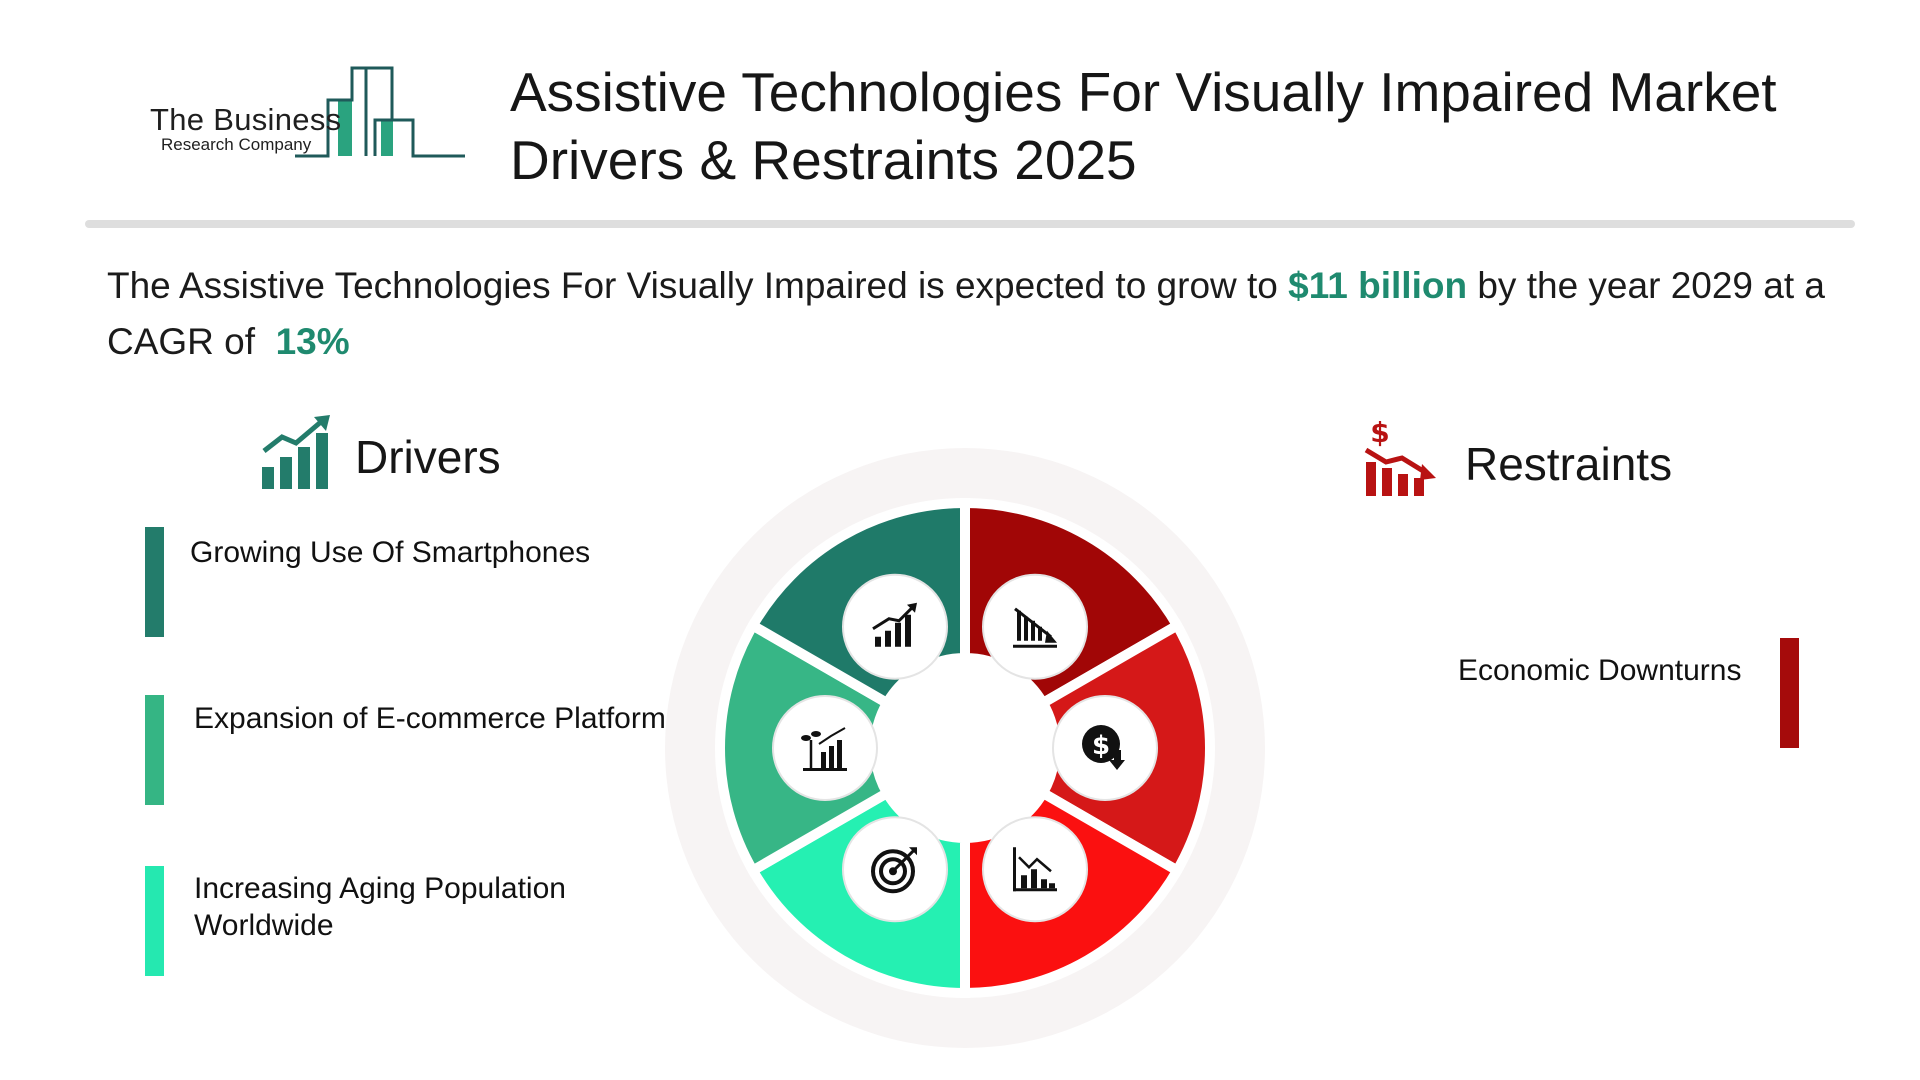  Describe the element at coordinates (380, 907) in the screenshot. I see `driver-3-label: Increasing Aging Population Worldwide` at that location.